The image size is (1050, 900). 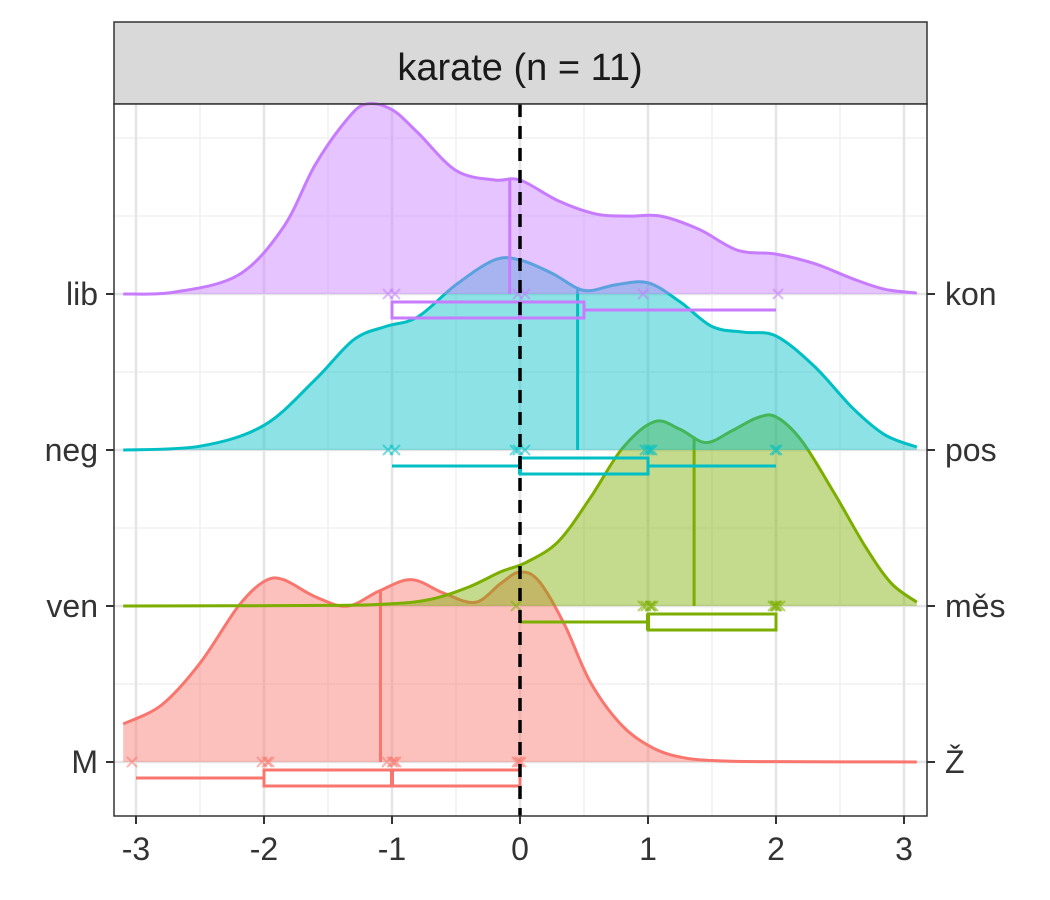 What do you see at coordinates (955, 762) in the screenshot?
I see `y-label-right: Ž` at bounding box center [955, 762].